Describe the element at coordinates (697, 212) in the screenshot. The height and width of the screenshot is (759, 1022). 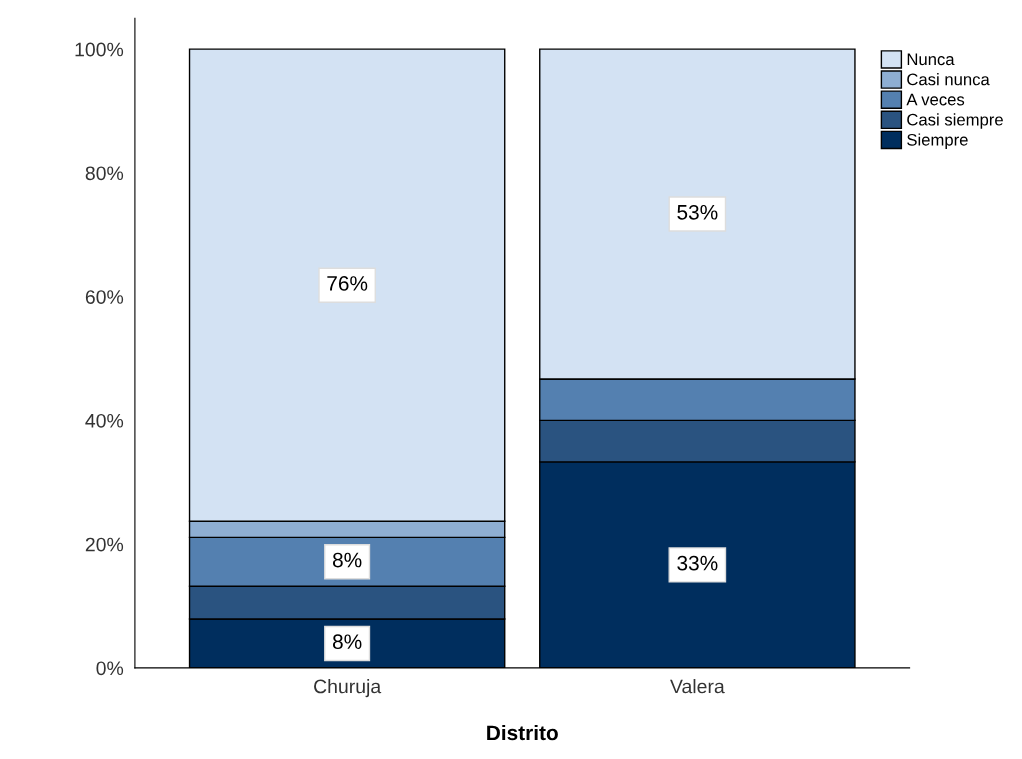
I see `data-label: 53%` at that location.